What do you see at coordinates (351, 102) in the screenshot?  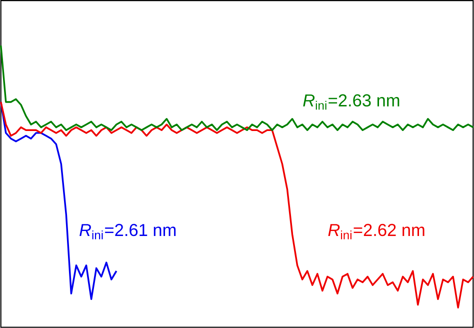 I see `annotation: R$_{ini}$=2.63 nm` at bounding box center [351, 102].